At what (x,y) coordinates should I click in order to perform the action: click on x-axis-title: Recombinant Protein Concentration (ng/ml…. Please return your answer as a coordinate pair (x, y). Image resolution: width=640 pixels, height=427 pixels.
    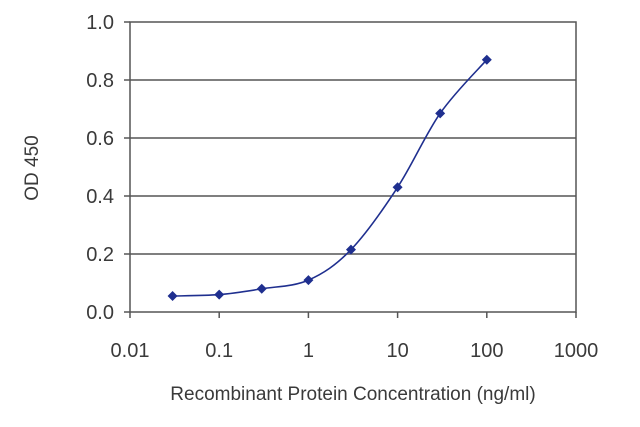
    Looking at the image, I should click on (352, 394).